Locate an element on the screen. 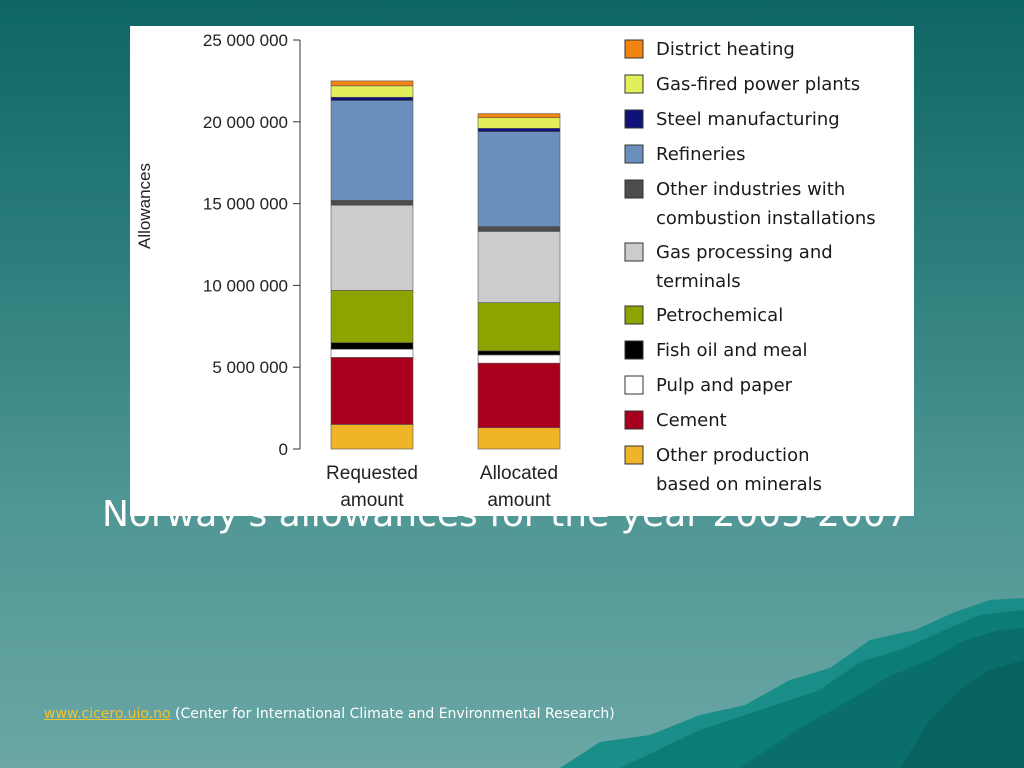 The image size is (1024, 768). legend-label: Pulp and paper is located at coordinates (724, 385).